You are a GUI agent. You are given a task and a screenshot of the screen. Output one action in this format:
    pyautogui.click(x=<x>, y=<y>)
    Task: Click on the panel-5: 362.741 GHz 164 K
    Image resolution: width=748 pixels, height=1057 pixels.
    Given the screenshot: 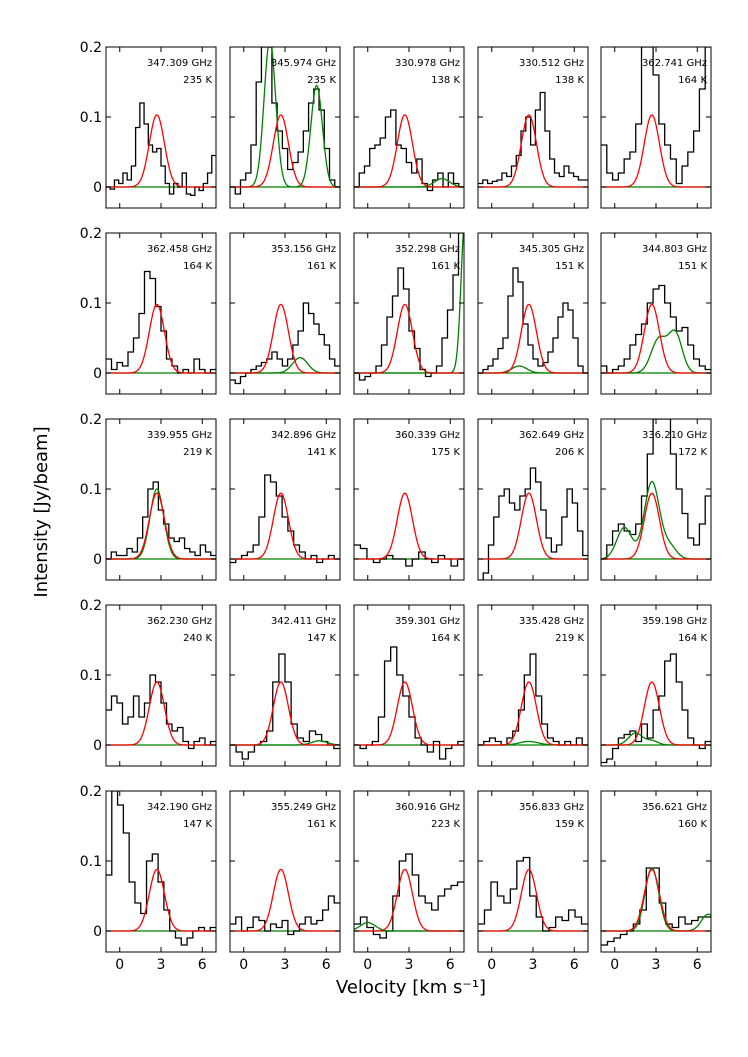 What is the action you would take?
    pyautogui.click(x=656, y=127)
    